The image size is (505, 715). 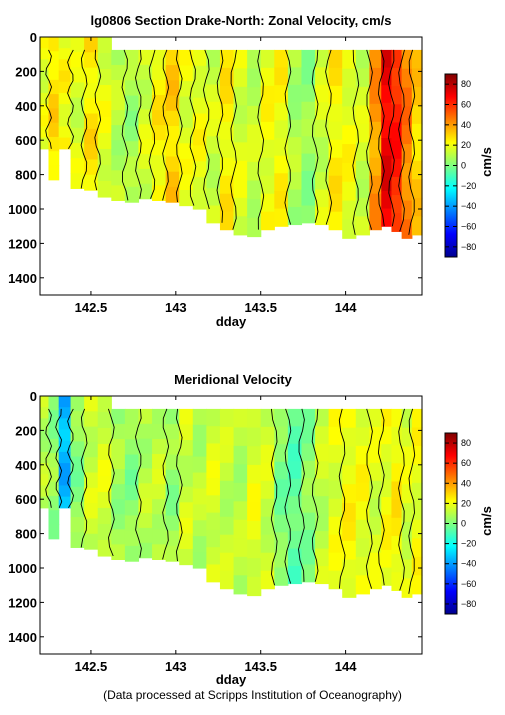 I want to click on meridional-colorbar-tick-label: −40, so click(x=468, y=564).